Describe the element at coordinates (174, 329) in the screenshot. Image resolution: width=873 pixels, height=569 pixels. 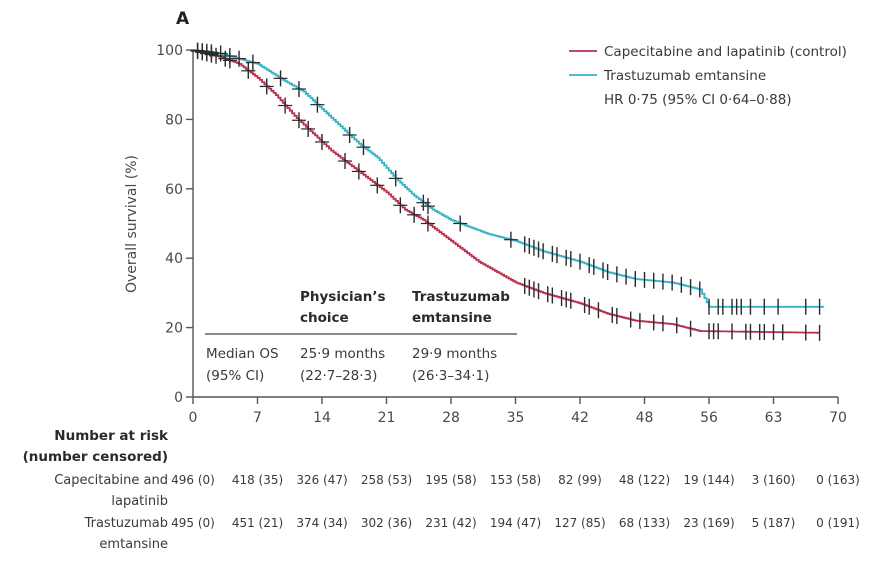
I see `y-tick-label: 20` at that location.